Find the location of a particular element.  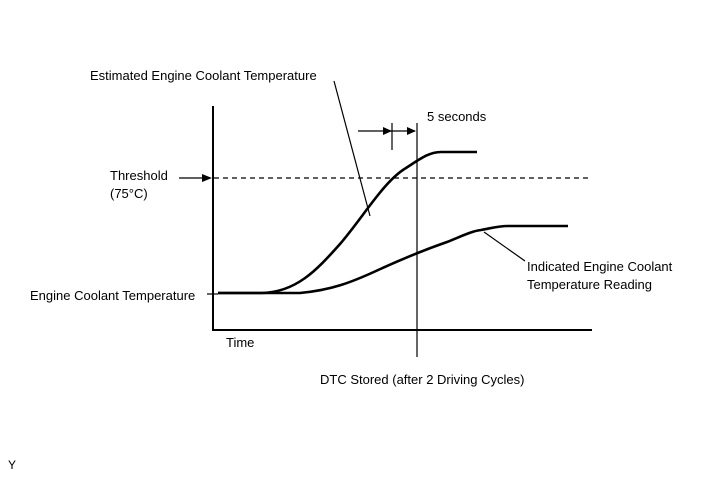

page-corner-marker: Y is located at coordinates (12, 465).